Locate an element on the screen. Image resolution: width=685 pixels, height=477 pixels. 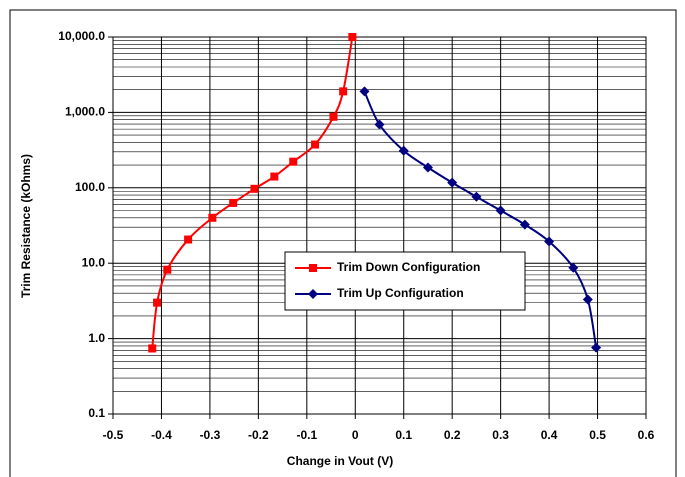
x-tick-label: -0.4 is located at coordinates (161, 435).